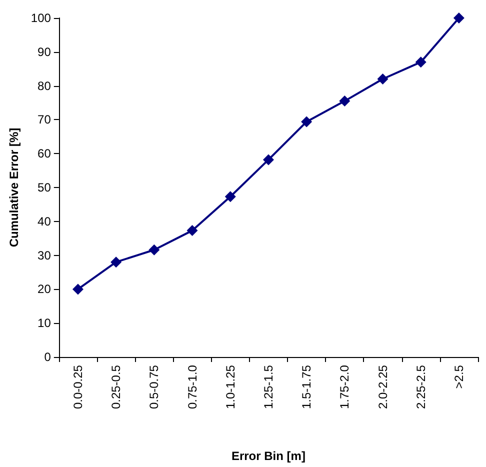  I want to click on x-tick-label: 1.25-1.5, so click(268, 387).